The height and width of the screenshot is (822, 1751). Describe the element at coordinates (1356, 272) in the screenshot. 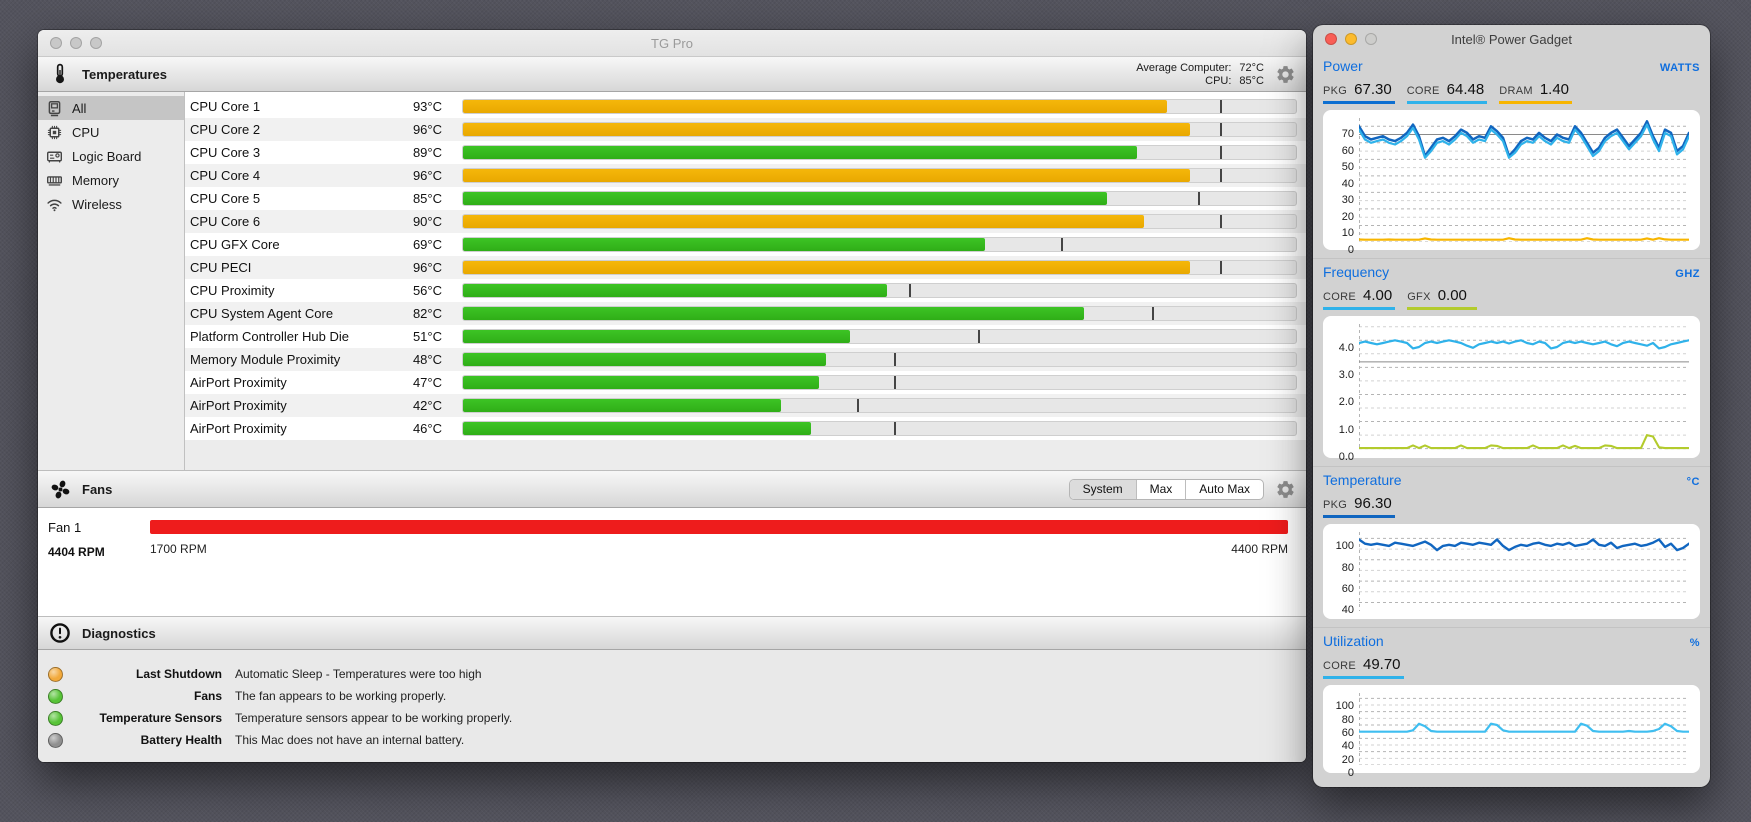

I see `section-title: Frequency` at that location.